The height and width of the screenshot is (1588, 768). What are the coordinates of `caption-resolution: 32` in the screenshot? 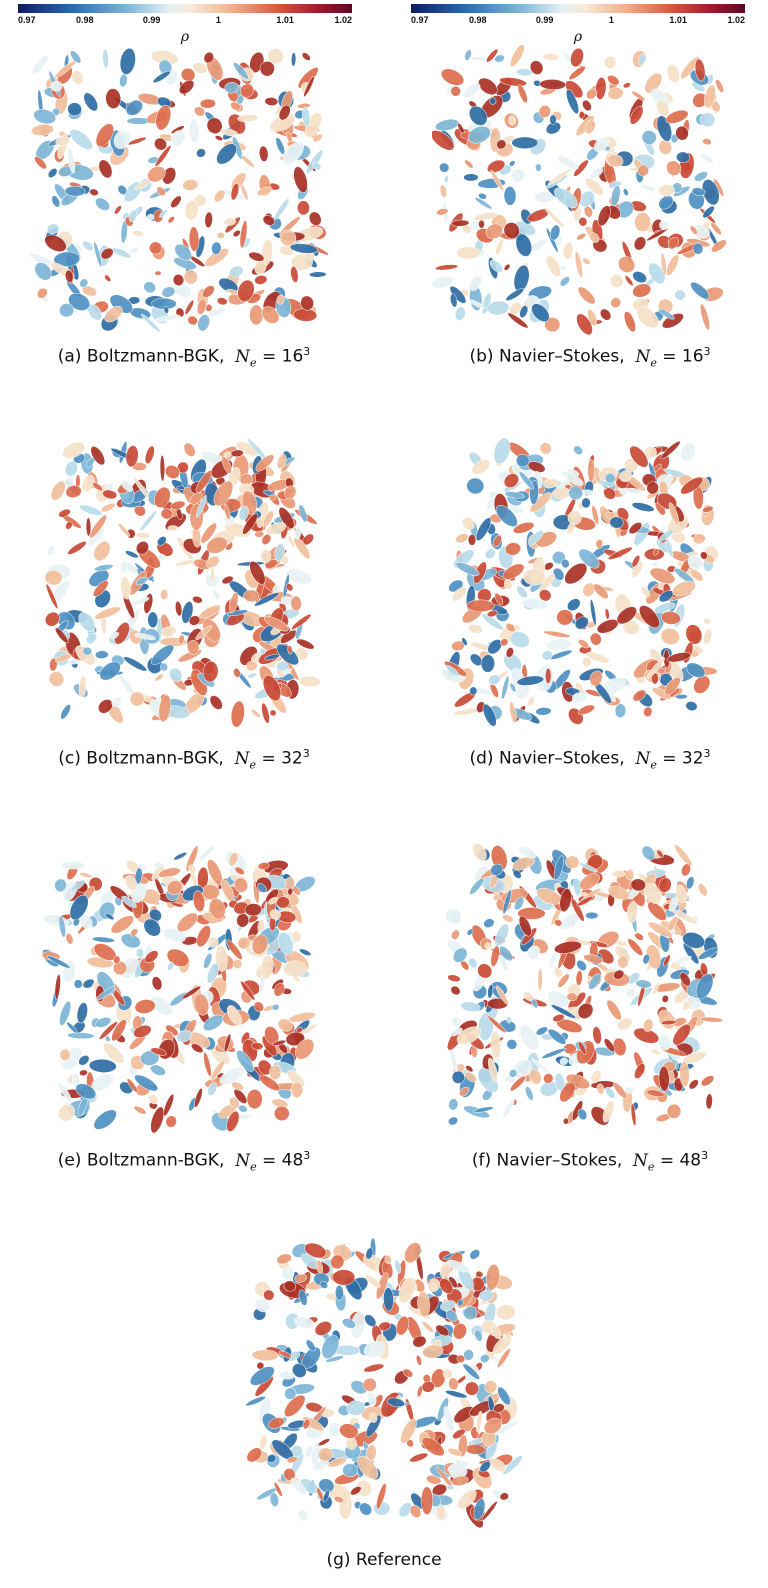 It's located at (692, 758).